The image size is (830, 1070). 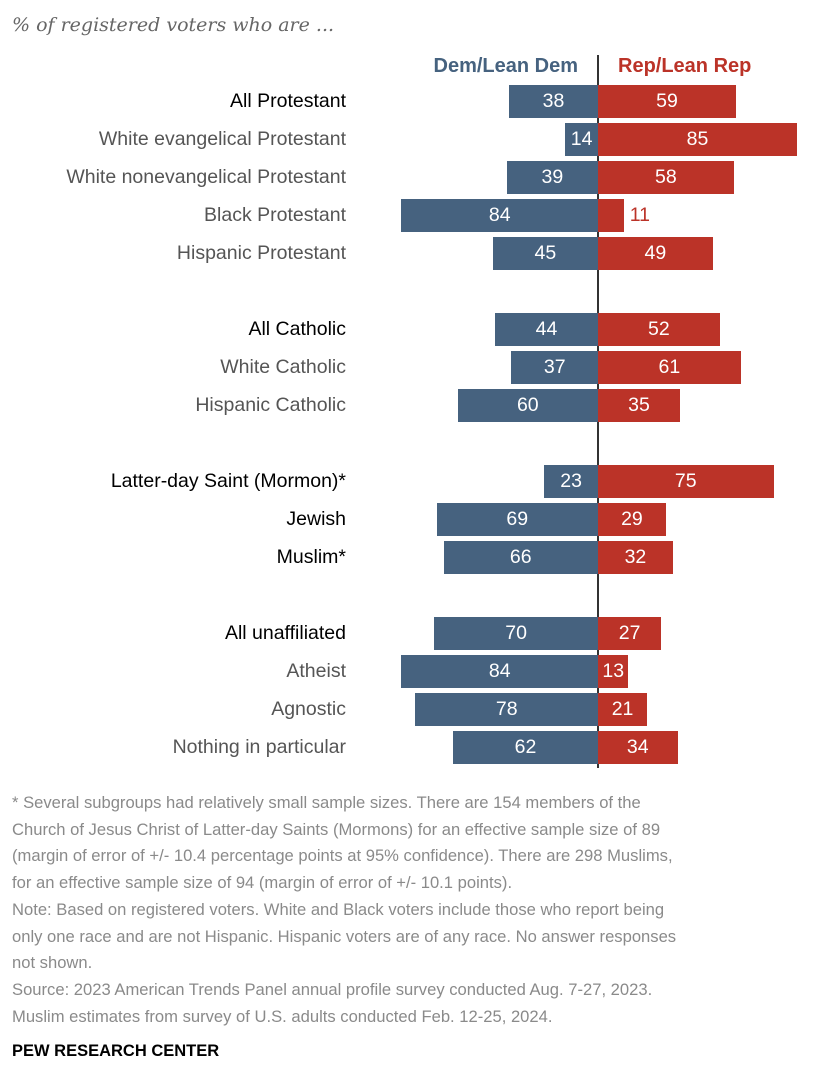 I want to click on category-label: Latter-day Saint (Mormon)*, so click(x=228, y=481).